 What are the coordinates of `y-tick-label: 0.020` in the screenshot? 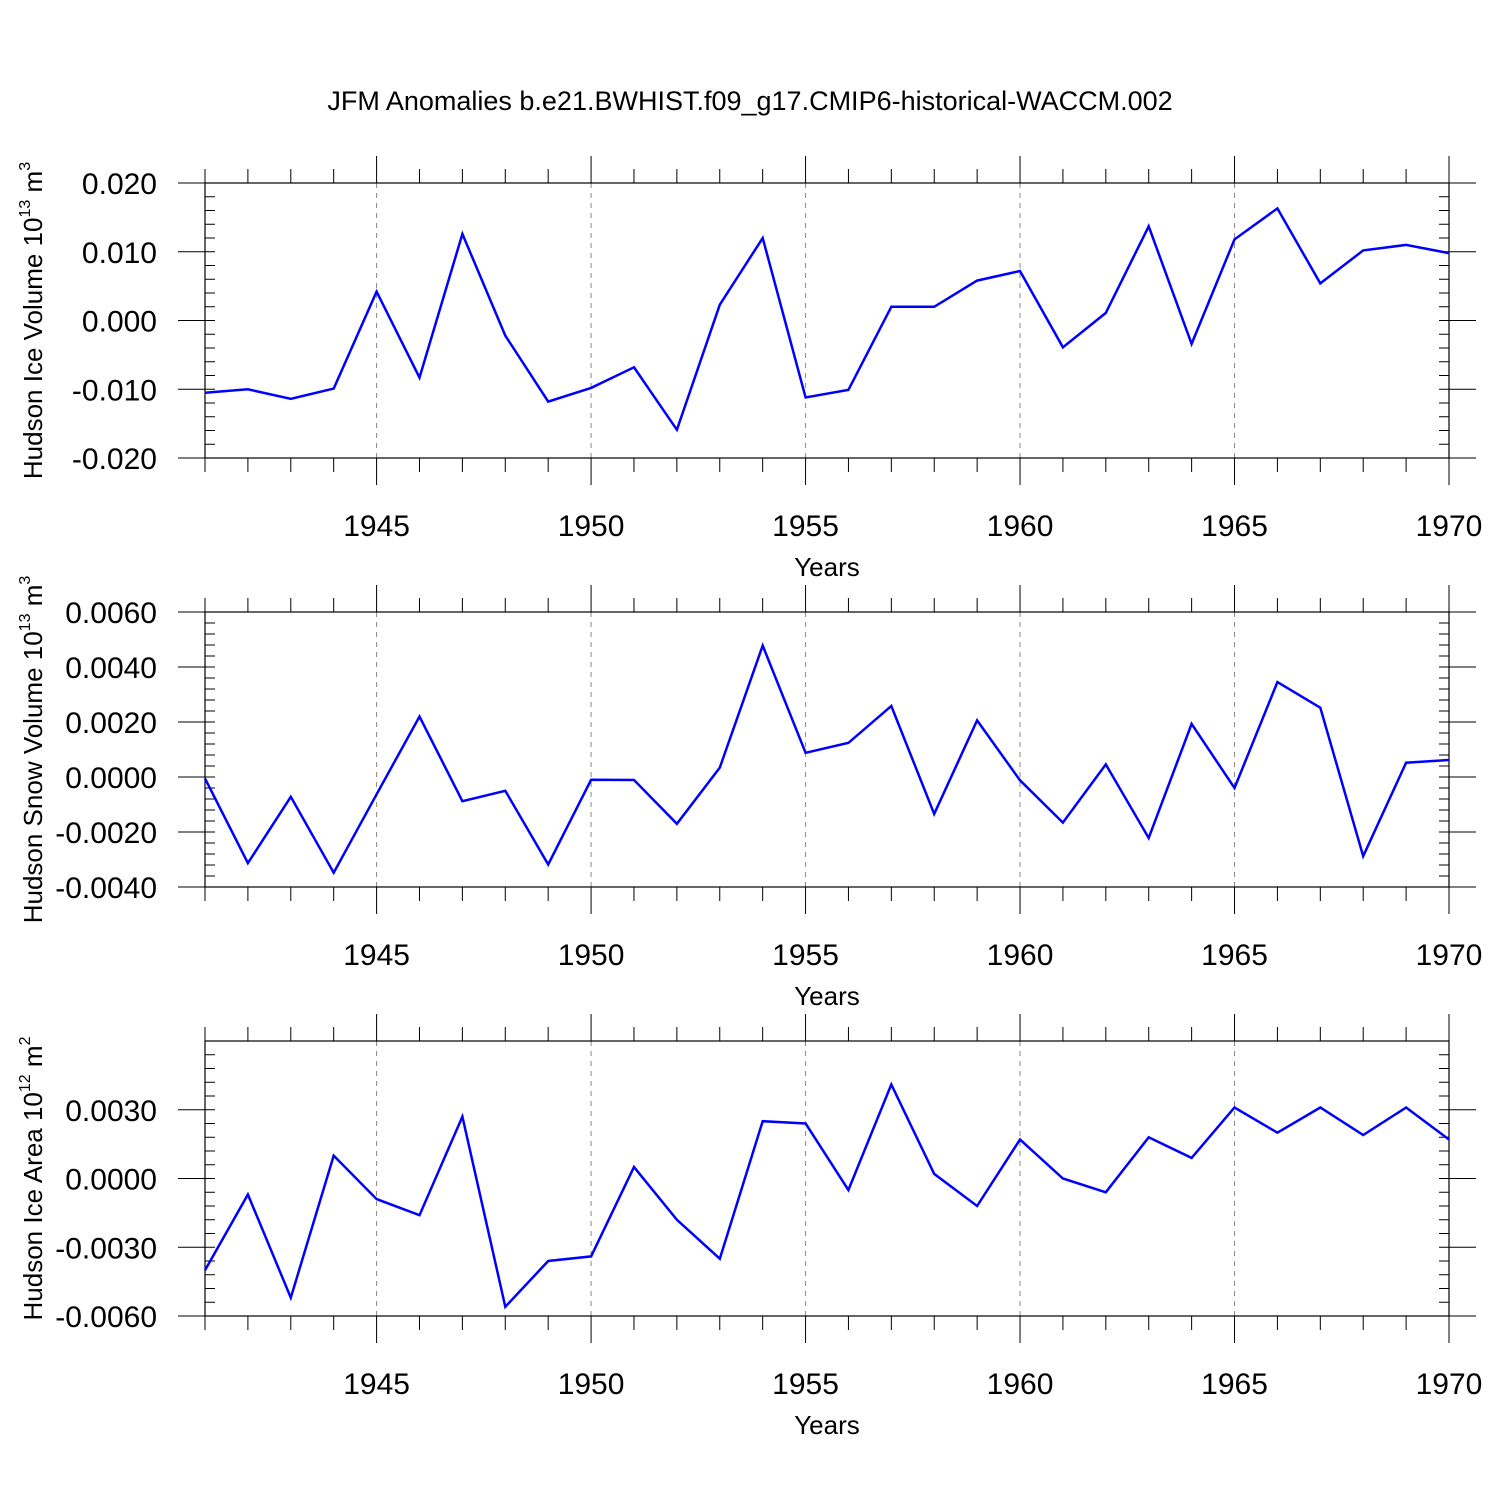 It's located at (119, 184).